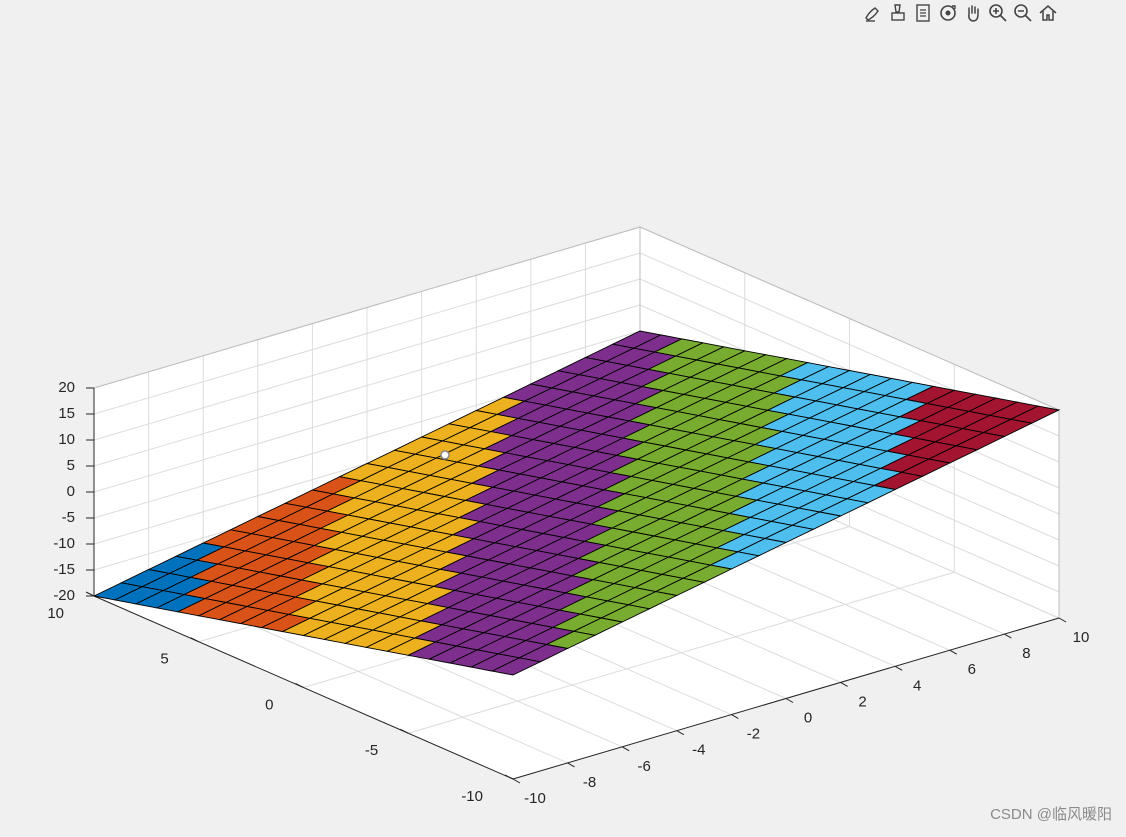 The width and height of the screenshot is (1126, 837). Describe the element at coordinates (1081, 637) in the screenshot. I see `x-tick-label: 10` at that location.